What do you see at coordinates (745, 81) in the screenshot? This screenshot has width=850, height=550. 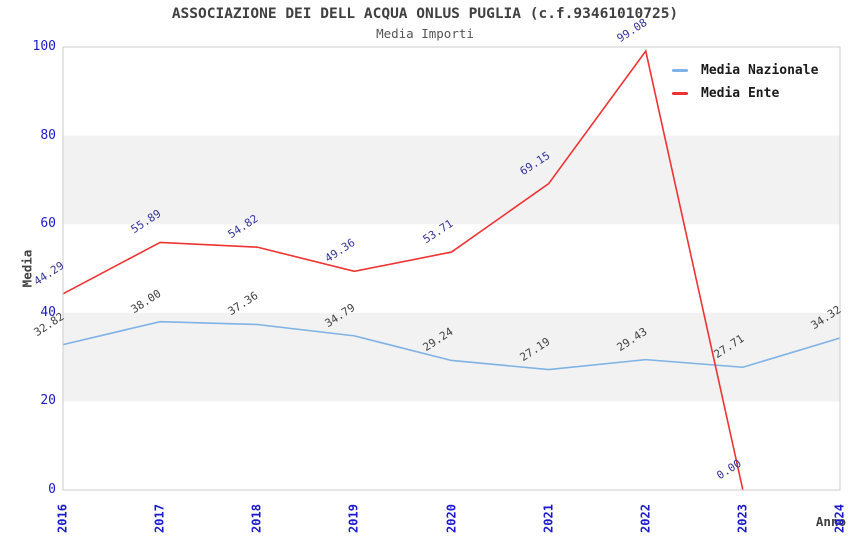 I see `legend: Media Nazionale Media Ente` at bounding box center [745, 81].